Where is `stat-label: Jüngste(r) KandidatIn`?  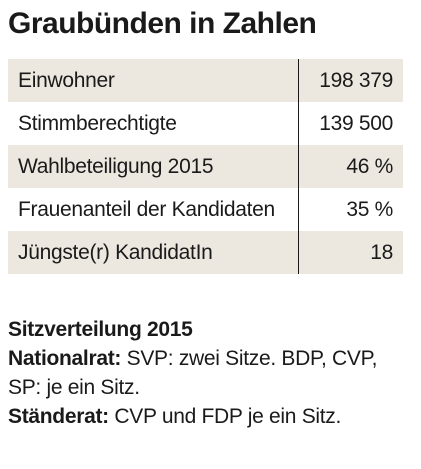 stat-label: Jüngste(r) KandidatIn is located at coordinates (153, 252).